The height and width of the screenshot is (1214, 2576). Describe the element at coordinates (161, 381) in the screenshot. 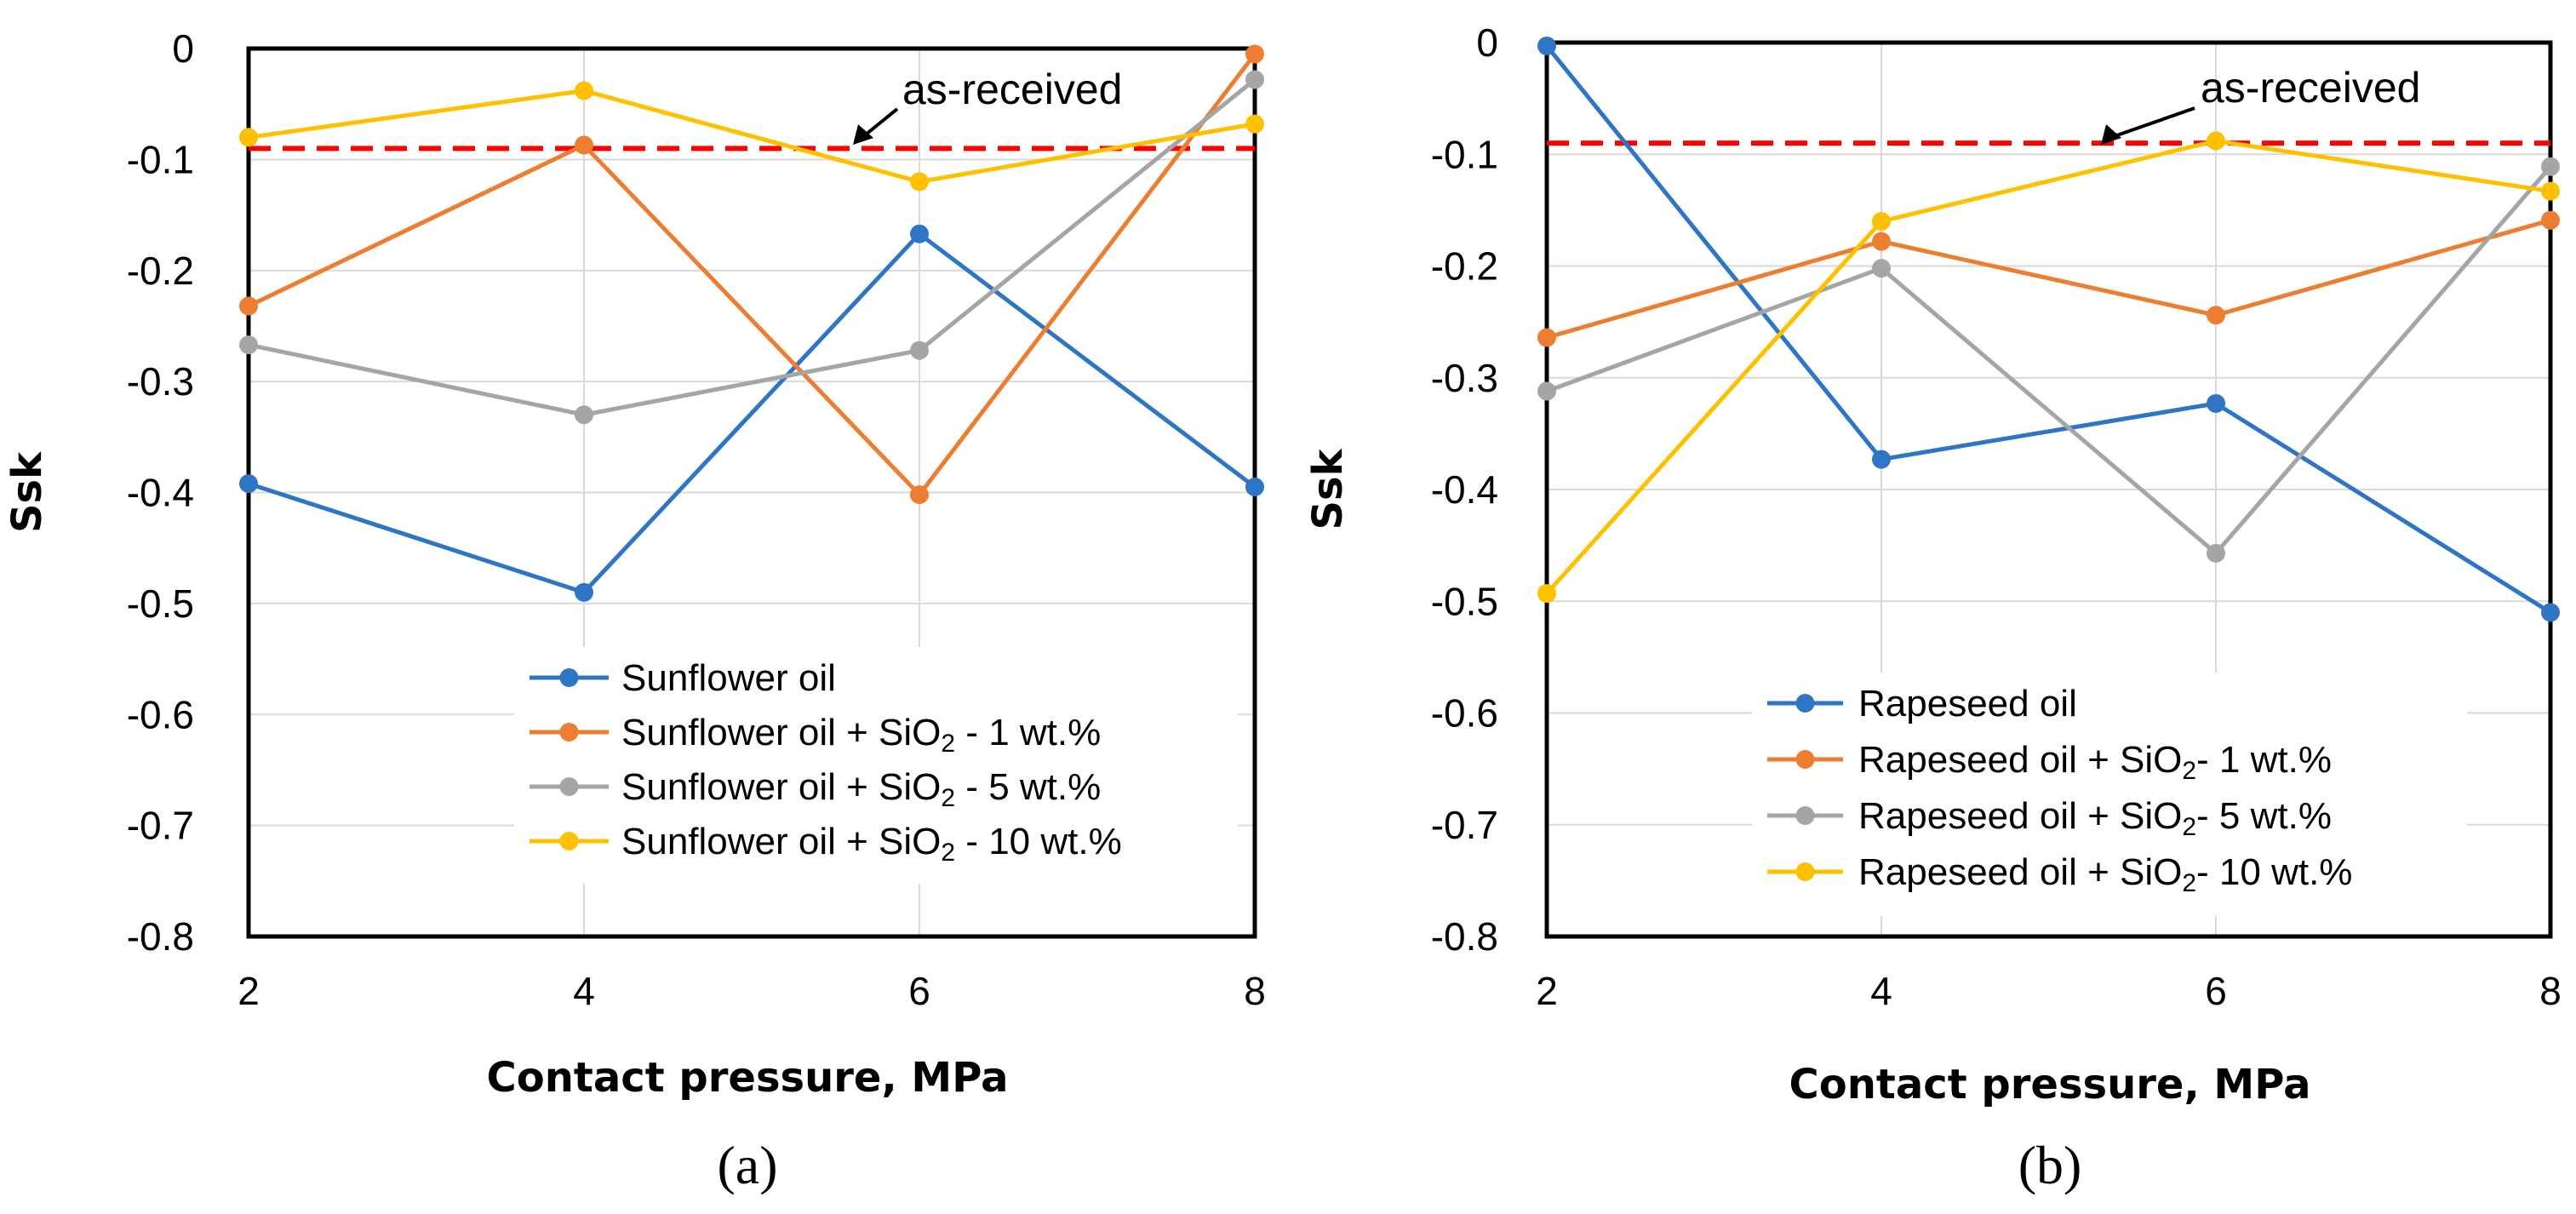

I see `chart-a-y-tick-label: -0.3` at that location.